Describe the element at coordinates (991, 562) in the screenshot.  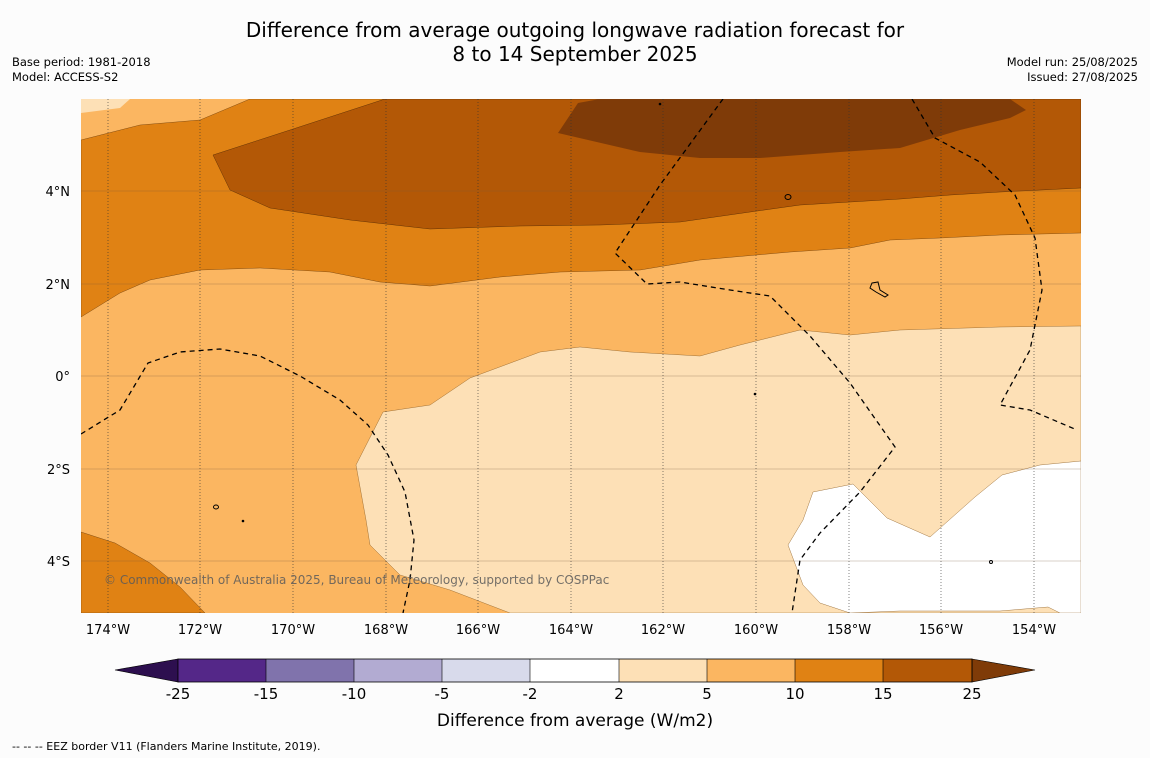
I see `island-southeast` at that location.